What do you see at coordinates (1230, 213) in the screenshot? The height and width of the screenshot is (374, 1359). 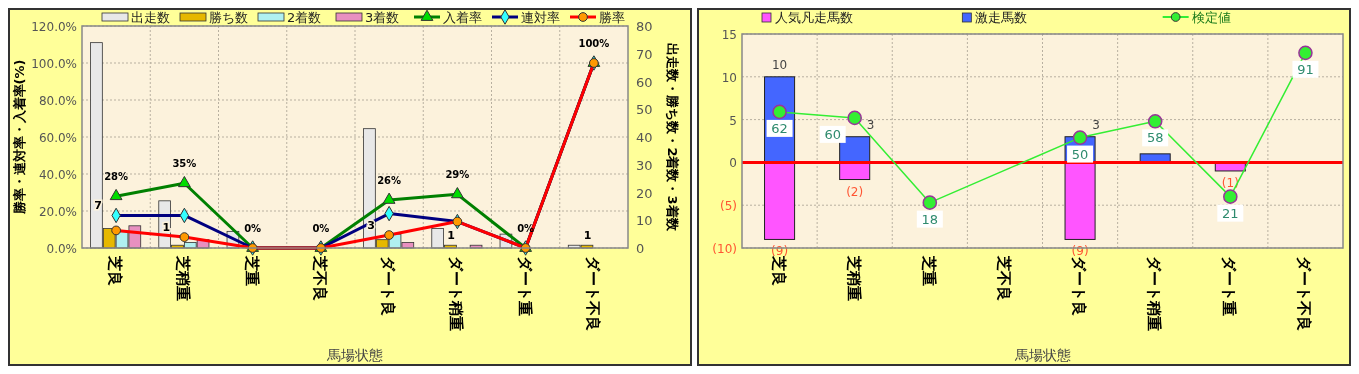 I see `annotation: 21` at bounding box center [1230, 213].